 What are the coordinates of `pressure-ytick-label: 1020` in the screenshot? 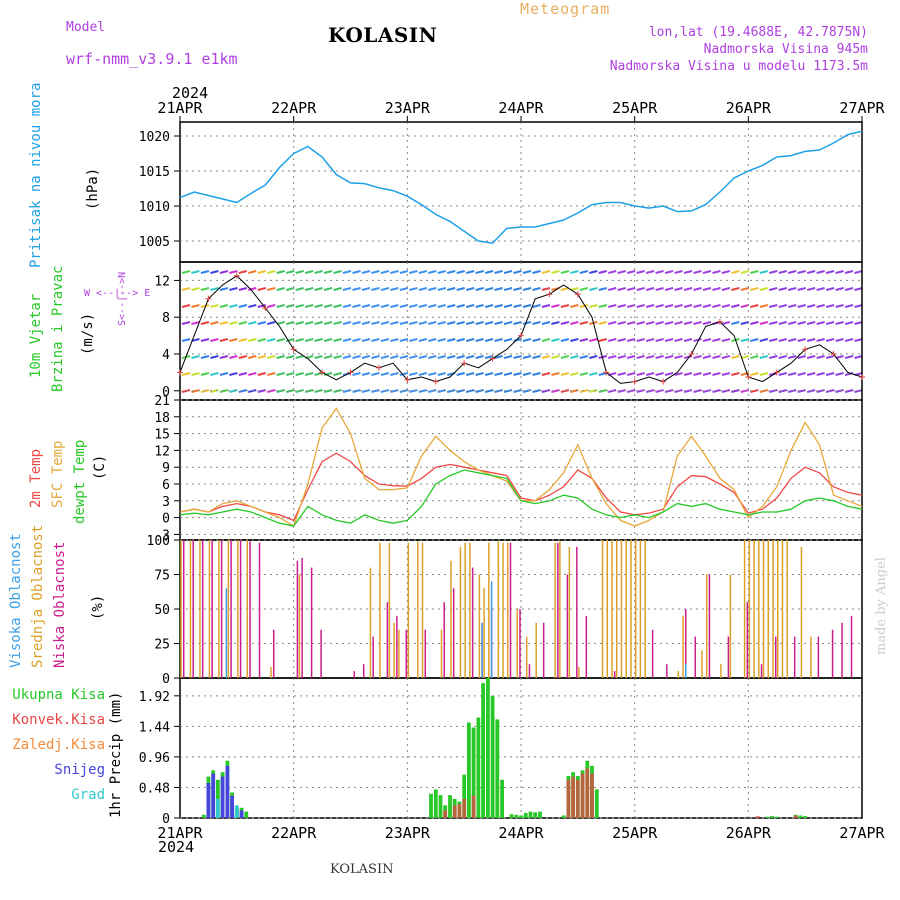 It's located at (154, 137).